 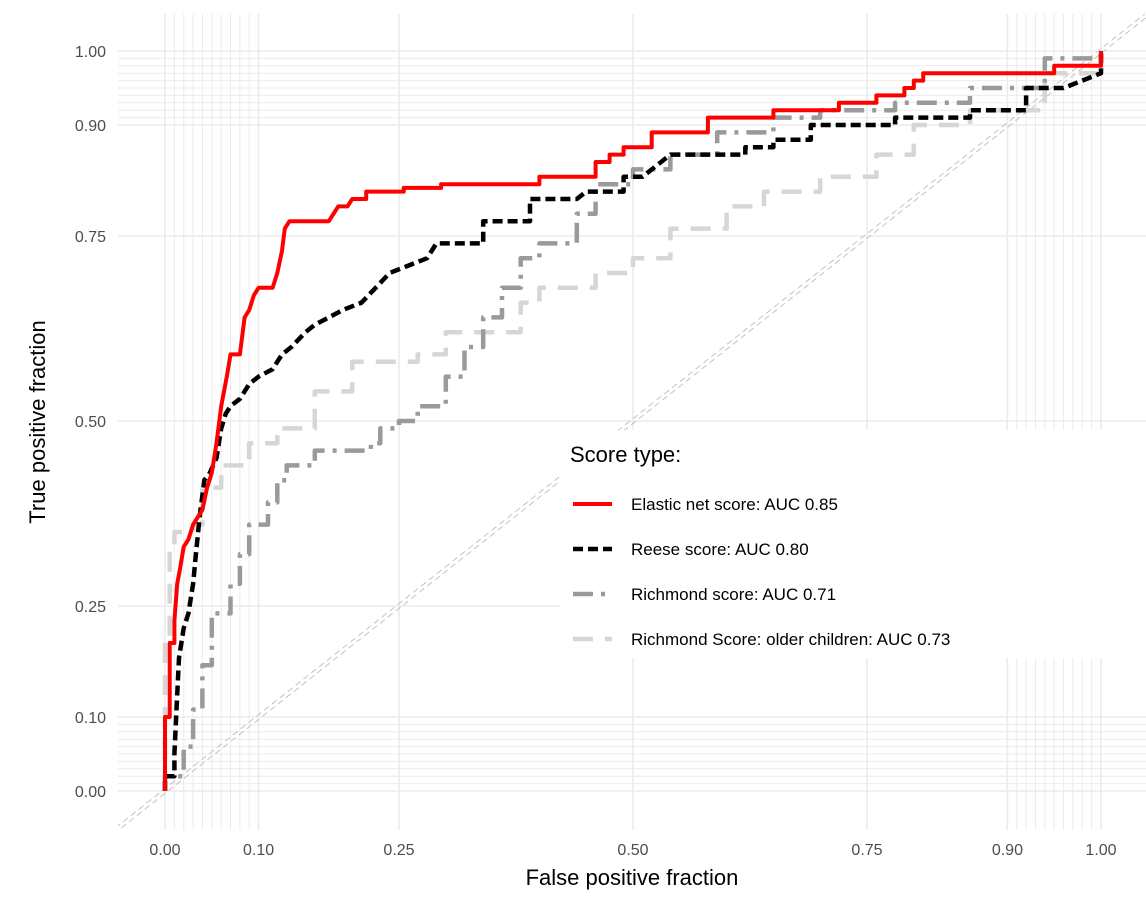 What do you see at coordinates (734, 504) in the screenshot?
I see `legend-label-series-1: Elastic net score: AUC 0.85` at bounding box center [734, 504].